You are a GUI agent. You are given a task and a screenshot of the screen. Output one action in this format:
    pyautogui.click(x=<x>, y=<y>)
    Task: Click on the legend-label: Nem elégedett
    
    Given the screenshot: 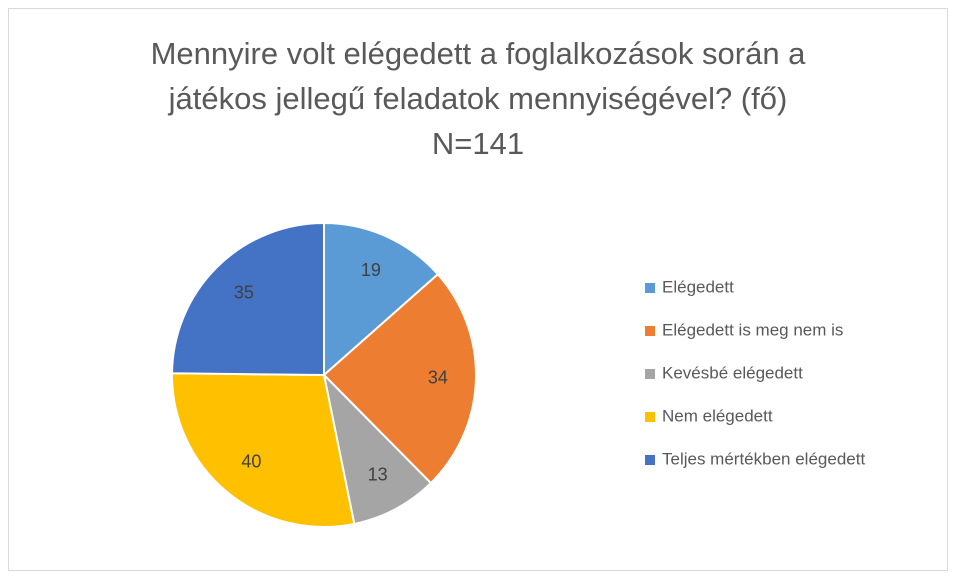 What is the action you would take?
    pyautogui.click(x=717, y=415)
    